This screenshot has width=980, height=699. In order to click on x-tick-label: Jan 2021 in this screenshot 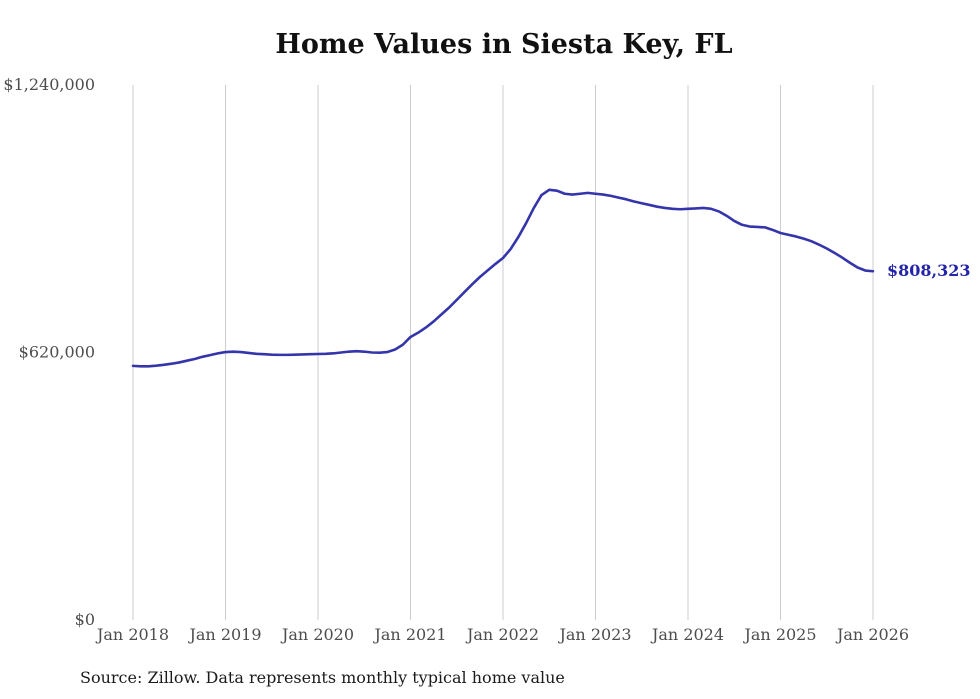, I will do `click(409, 634)`.